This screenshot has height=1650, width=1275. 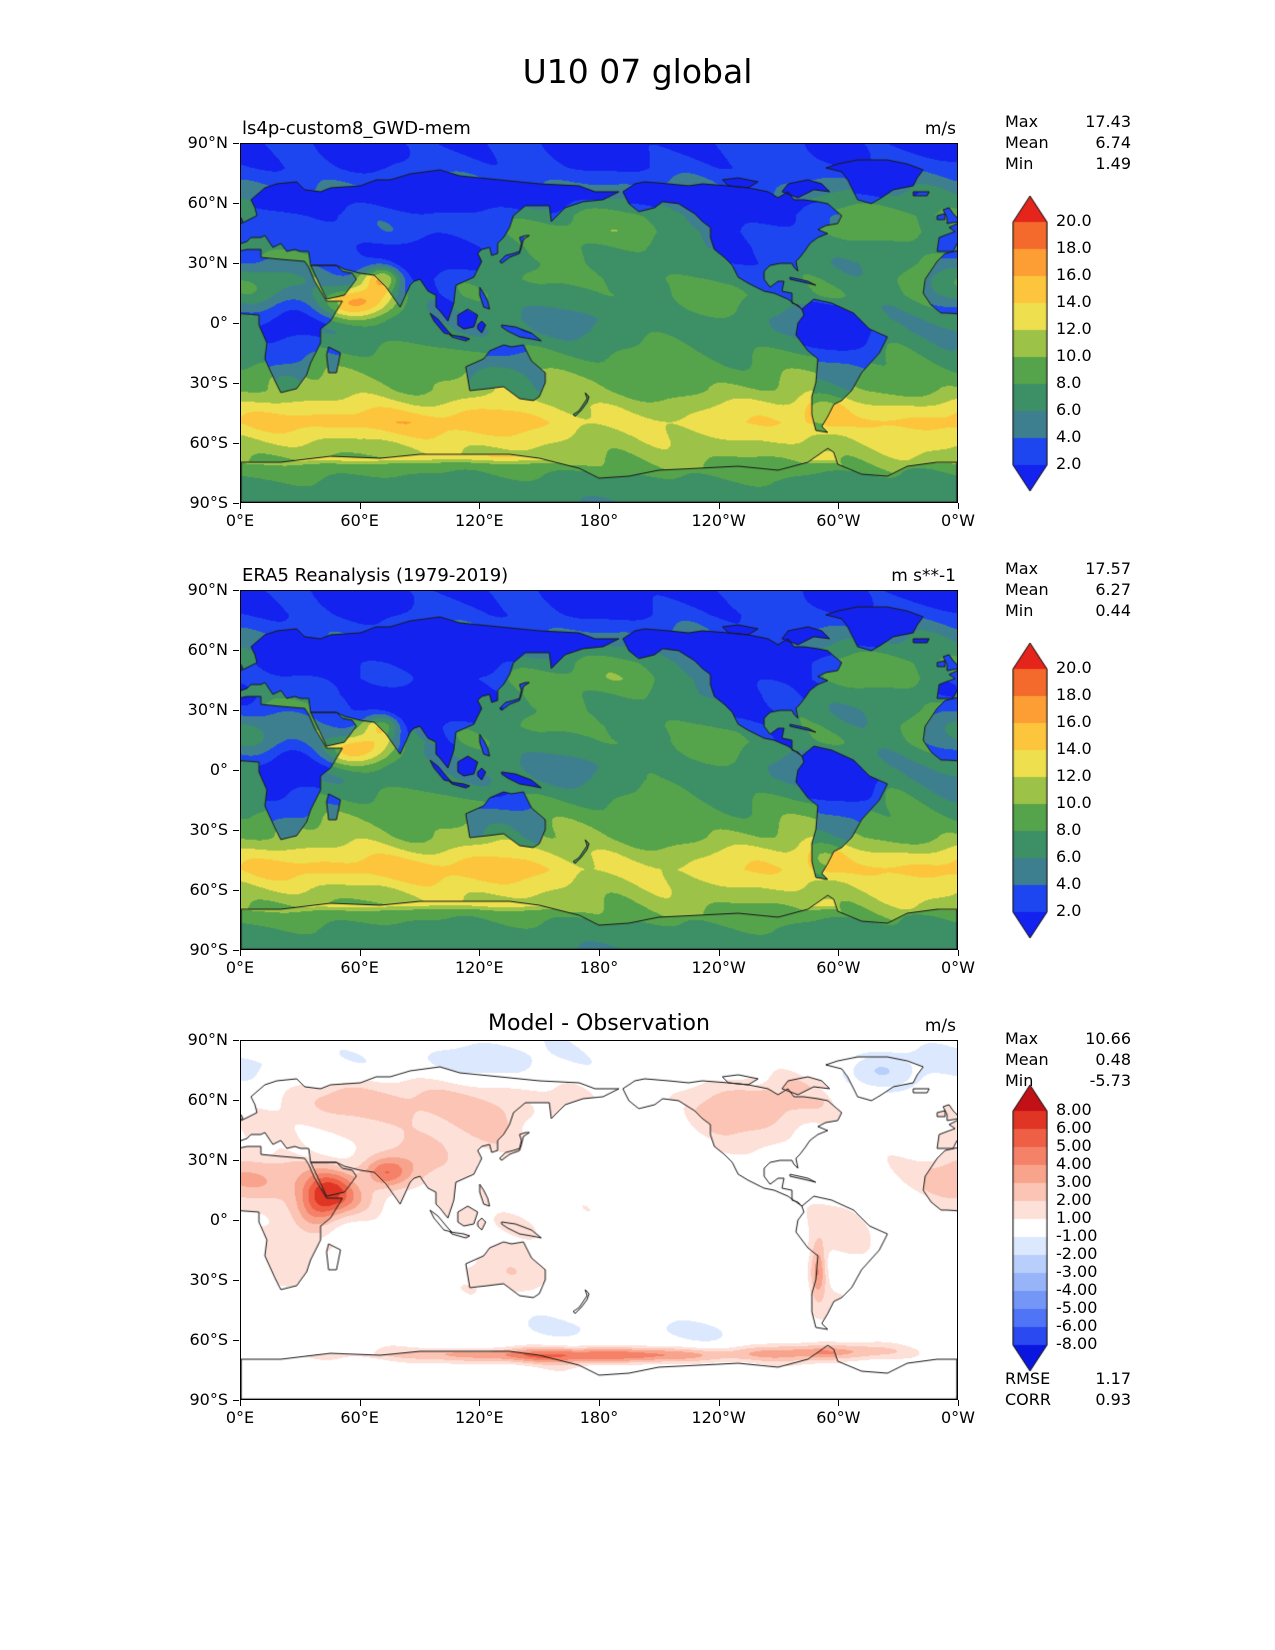 What do you see at coordinates (1074, 721) in the screenshot?
I see `colorbar-tick-label: 16.0` at bounding box center [1074, 721].